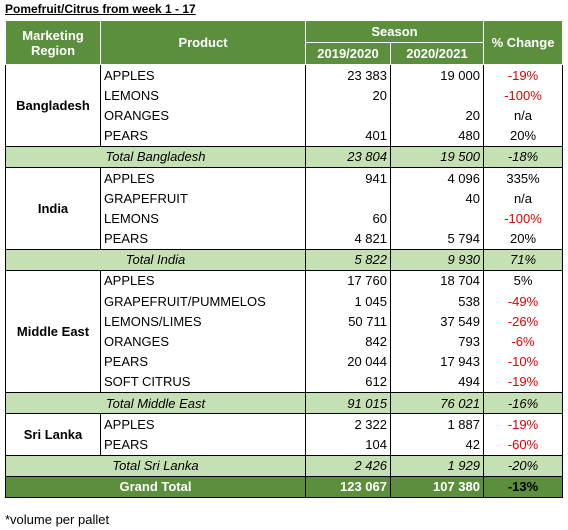  Describe the element at coordinates (203, 198) in the screenshot. I see `product-cell: GRAPEFRUIT` at that location.